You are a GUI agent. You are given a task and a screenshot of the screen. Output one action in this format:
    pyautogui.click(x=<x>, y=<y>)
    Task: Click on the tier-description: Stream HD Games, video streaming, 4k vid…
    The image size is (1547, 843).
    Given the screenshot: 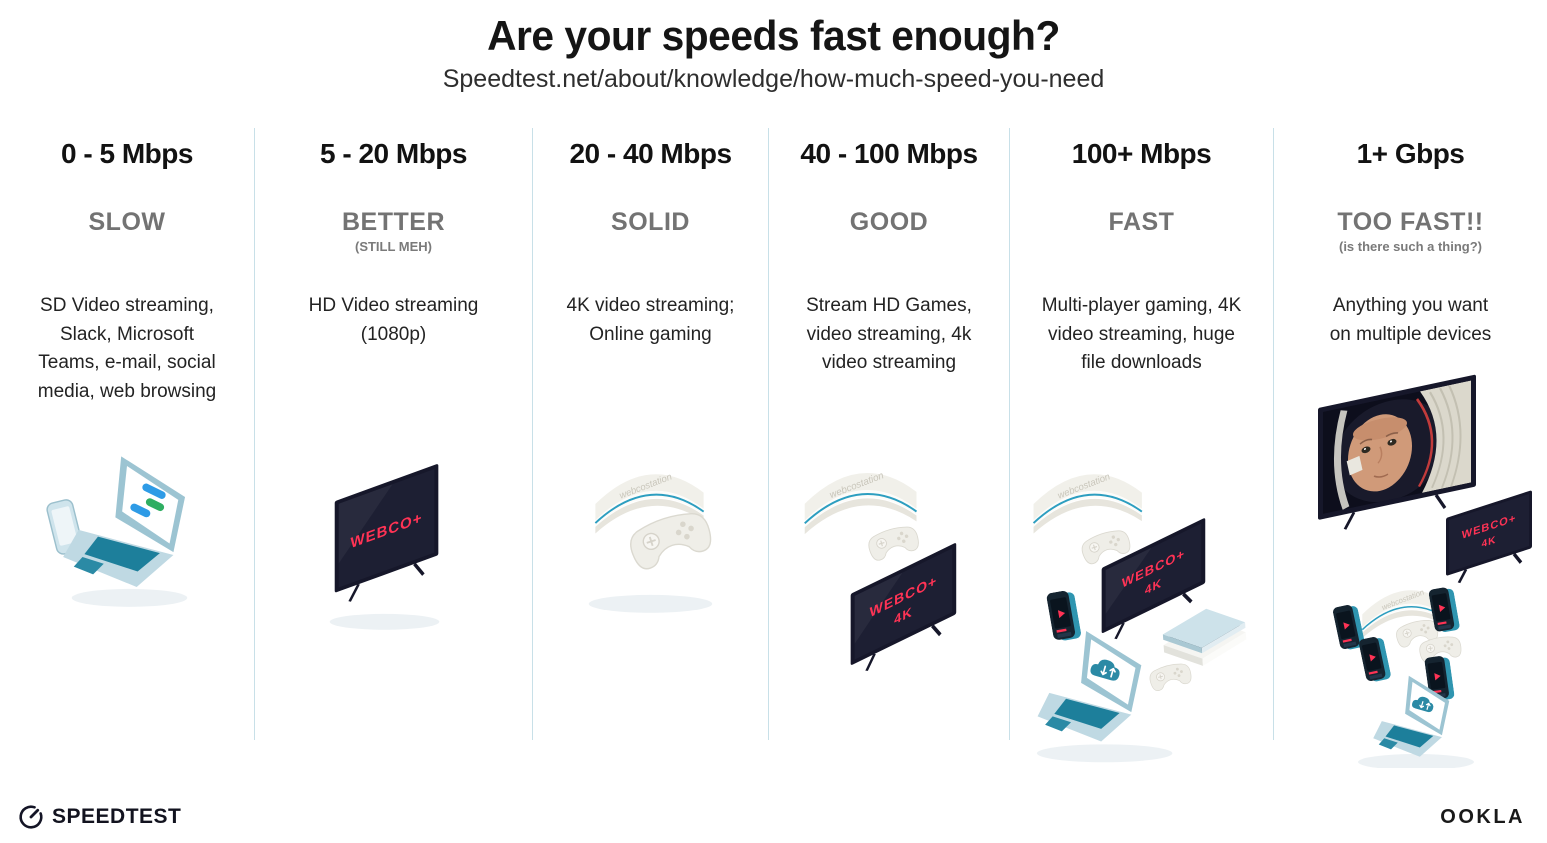 What is the action you would take?
    pyautogui.click(x=889, y=334)
    